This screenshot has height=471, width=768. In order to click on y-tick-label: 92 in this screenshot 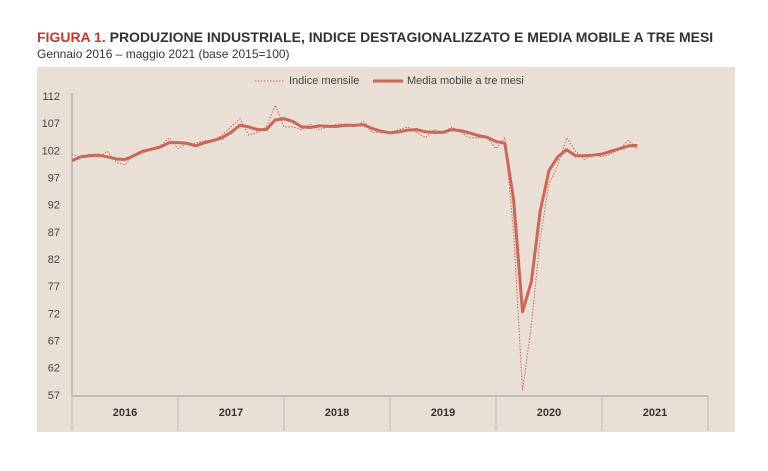, I will do `click(54, 206)`.